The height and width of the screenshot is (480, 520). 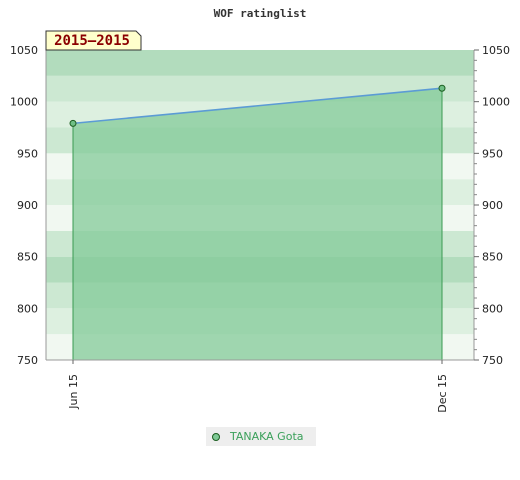 What do you see at coordinates (492, 257) in the screenshot?
I see `y-tick-label-right: 850` at bounding box center [492, 257].